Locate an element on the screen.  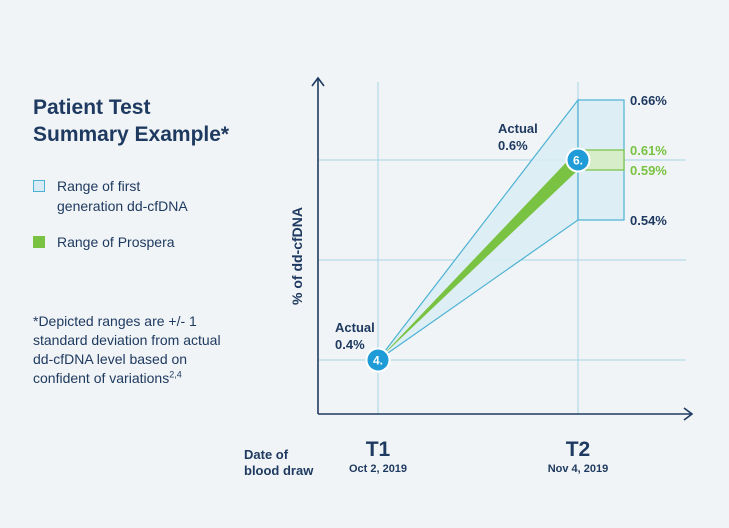
footnote-line-4: confident of variations2,4 is located at coordinates (153, 378).